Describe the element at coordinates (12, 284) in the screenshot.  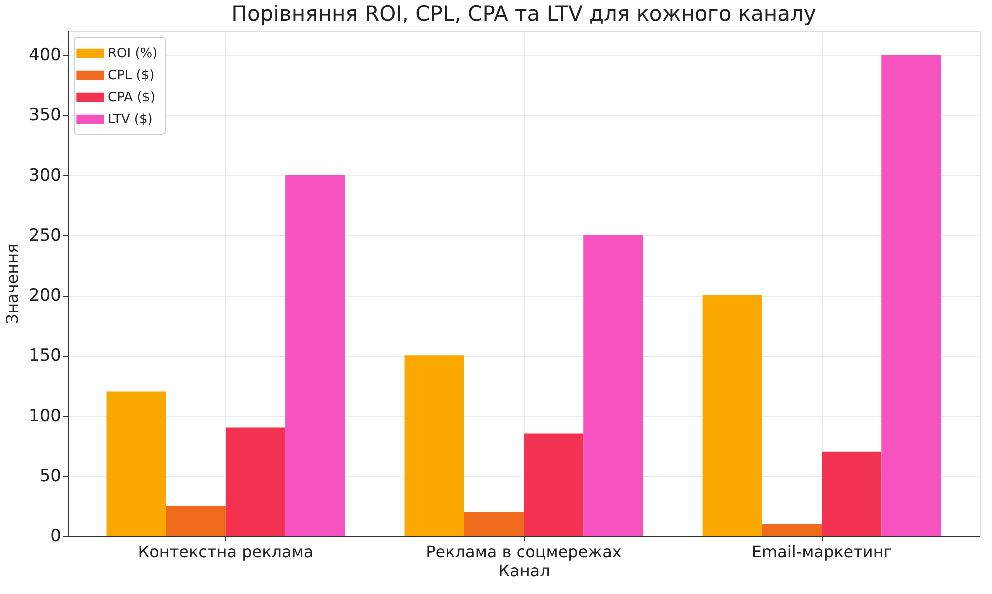
I see `y-axis-title: Значення` at that location.